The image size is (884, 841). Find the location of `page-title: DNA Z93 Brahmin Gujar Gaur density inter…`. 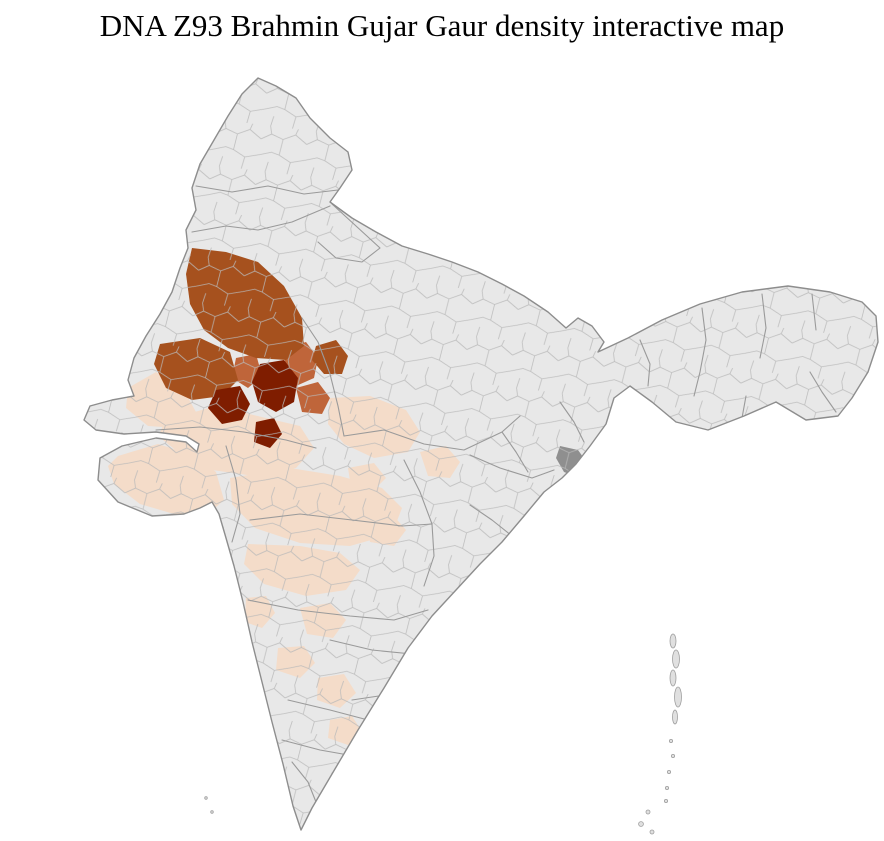

page-title: DNA Z93 Brahmin Gujar Gaur density inter… is located at coordinates (442, 25).